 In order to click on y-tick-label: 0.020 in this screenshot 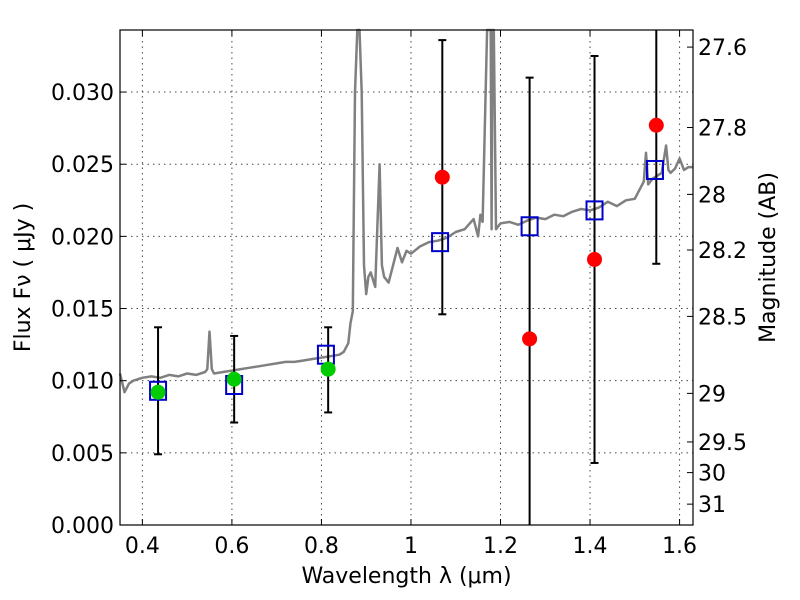, I will do `click(82, 237)`.